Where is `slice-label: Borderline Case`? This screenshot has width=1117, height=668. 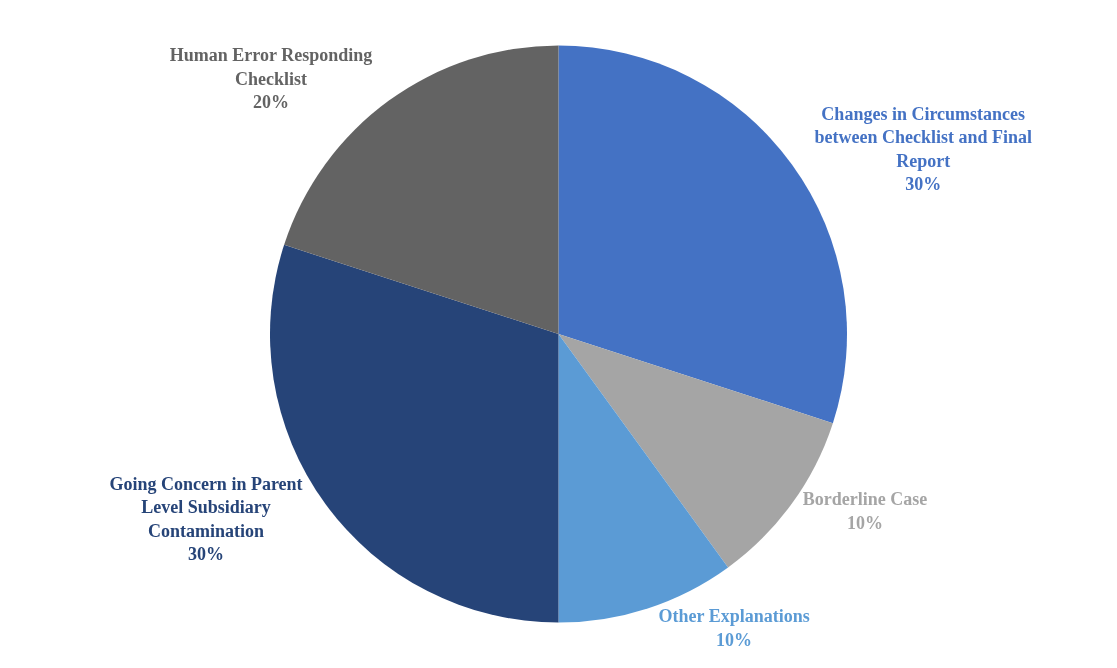
slice-label: Borderline Case is located at coordinates (865, 499).